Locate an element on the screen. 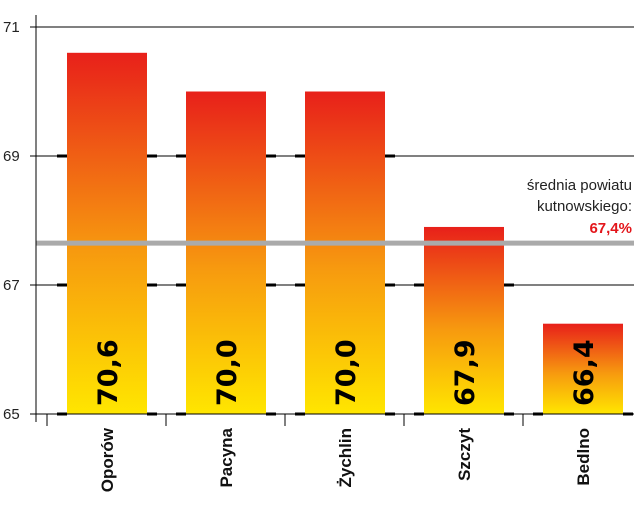 Image resolution: width=634 pixels, height=509 pixels. bar-Pacyna is located at coordinates (226, 252).